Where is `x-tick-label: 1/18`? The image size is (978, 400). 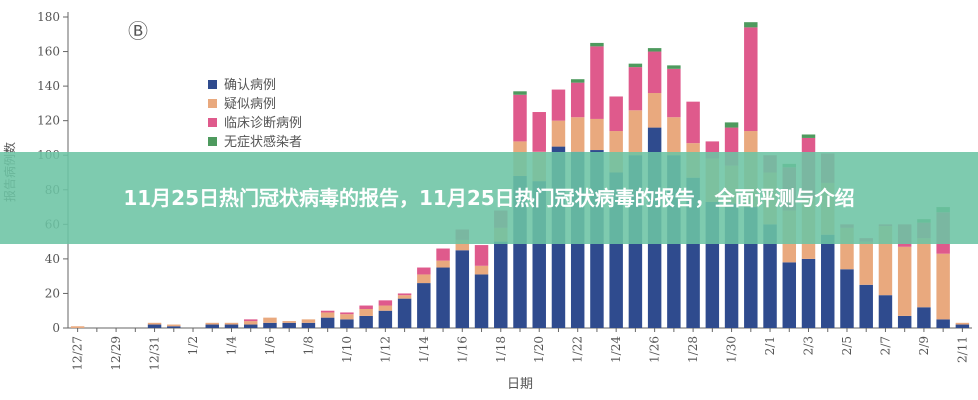
x-tick-label: 1/18 is located at coordinates (501, 349).